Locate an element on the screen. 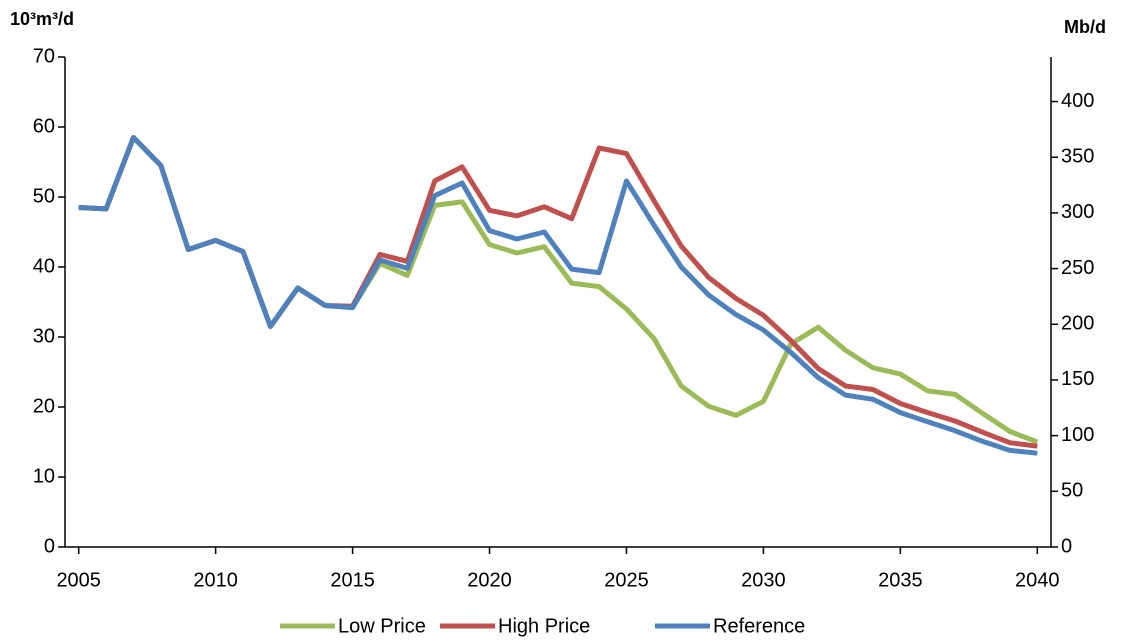 This screenshot has height=641, width=1130. y-tick-label: 50 is located at coordinates (44, 196).